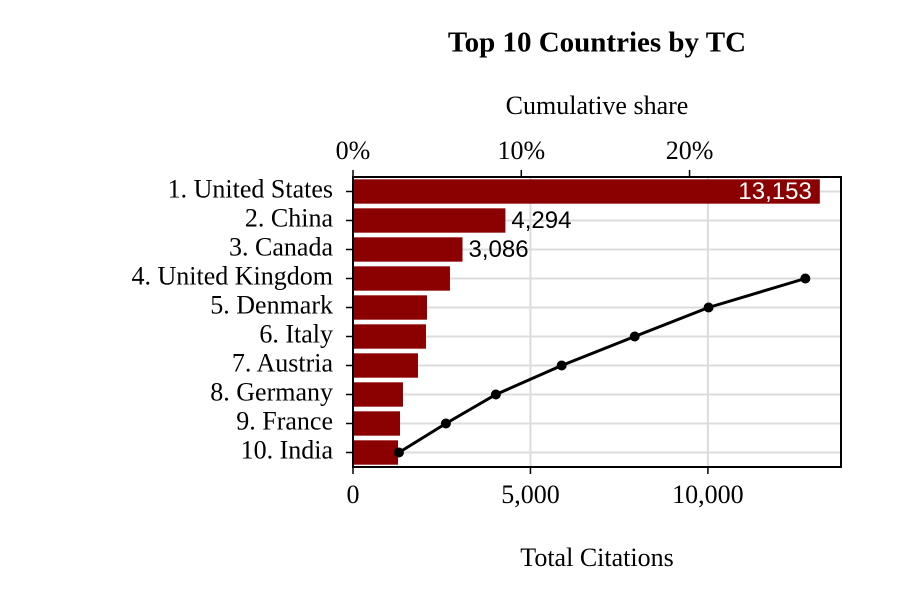 The image size is (900, 600). What do you see at coordinates (690, 150) in the screenshot?
I see `x2-tick-label: 20%` at bounding box center [690, 150].